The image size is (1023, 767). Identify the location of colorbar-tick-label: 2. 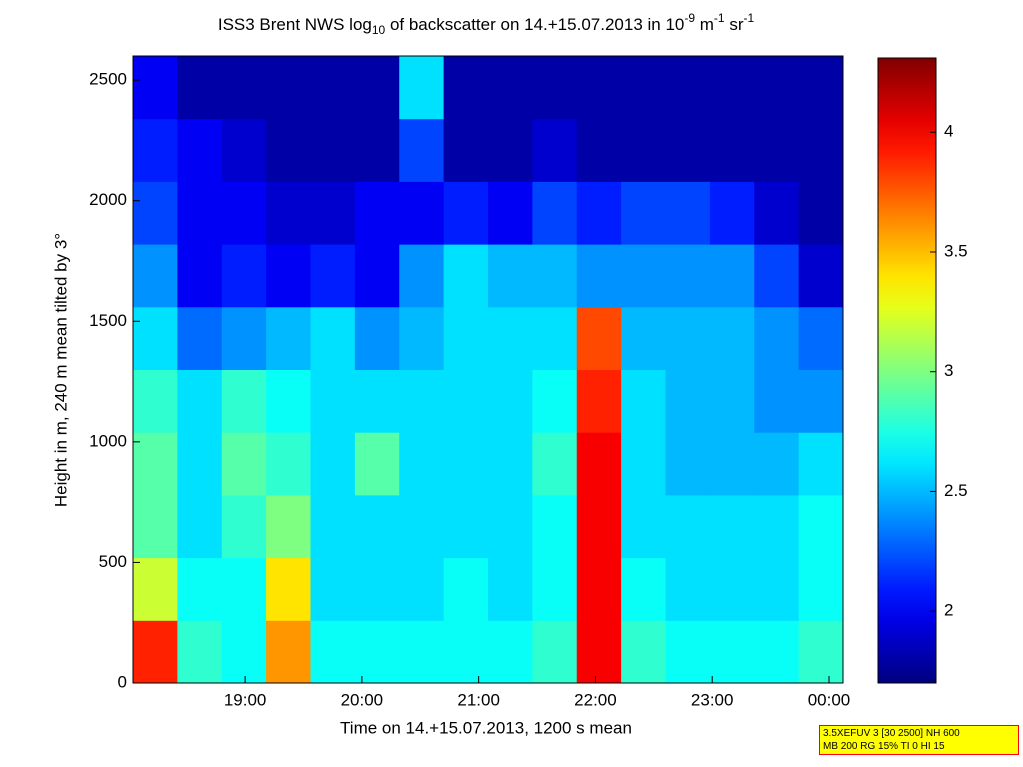
(948, 610).